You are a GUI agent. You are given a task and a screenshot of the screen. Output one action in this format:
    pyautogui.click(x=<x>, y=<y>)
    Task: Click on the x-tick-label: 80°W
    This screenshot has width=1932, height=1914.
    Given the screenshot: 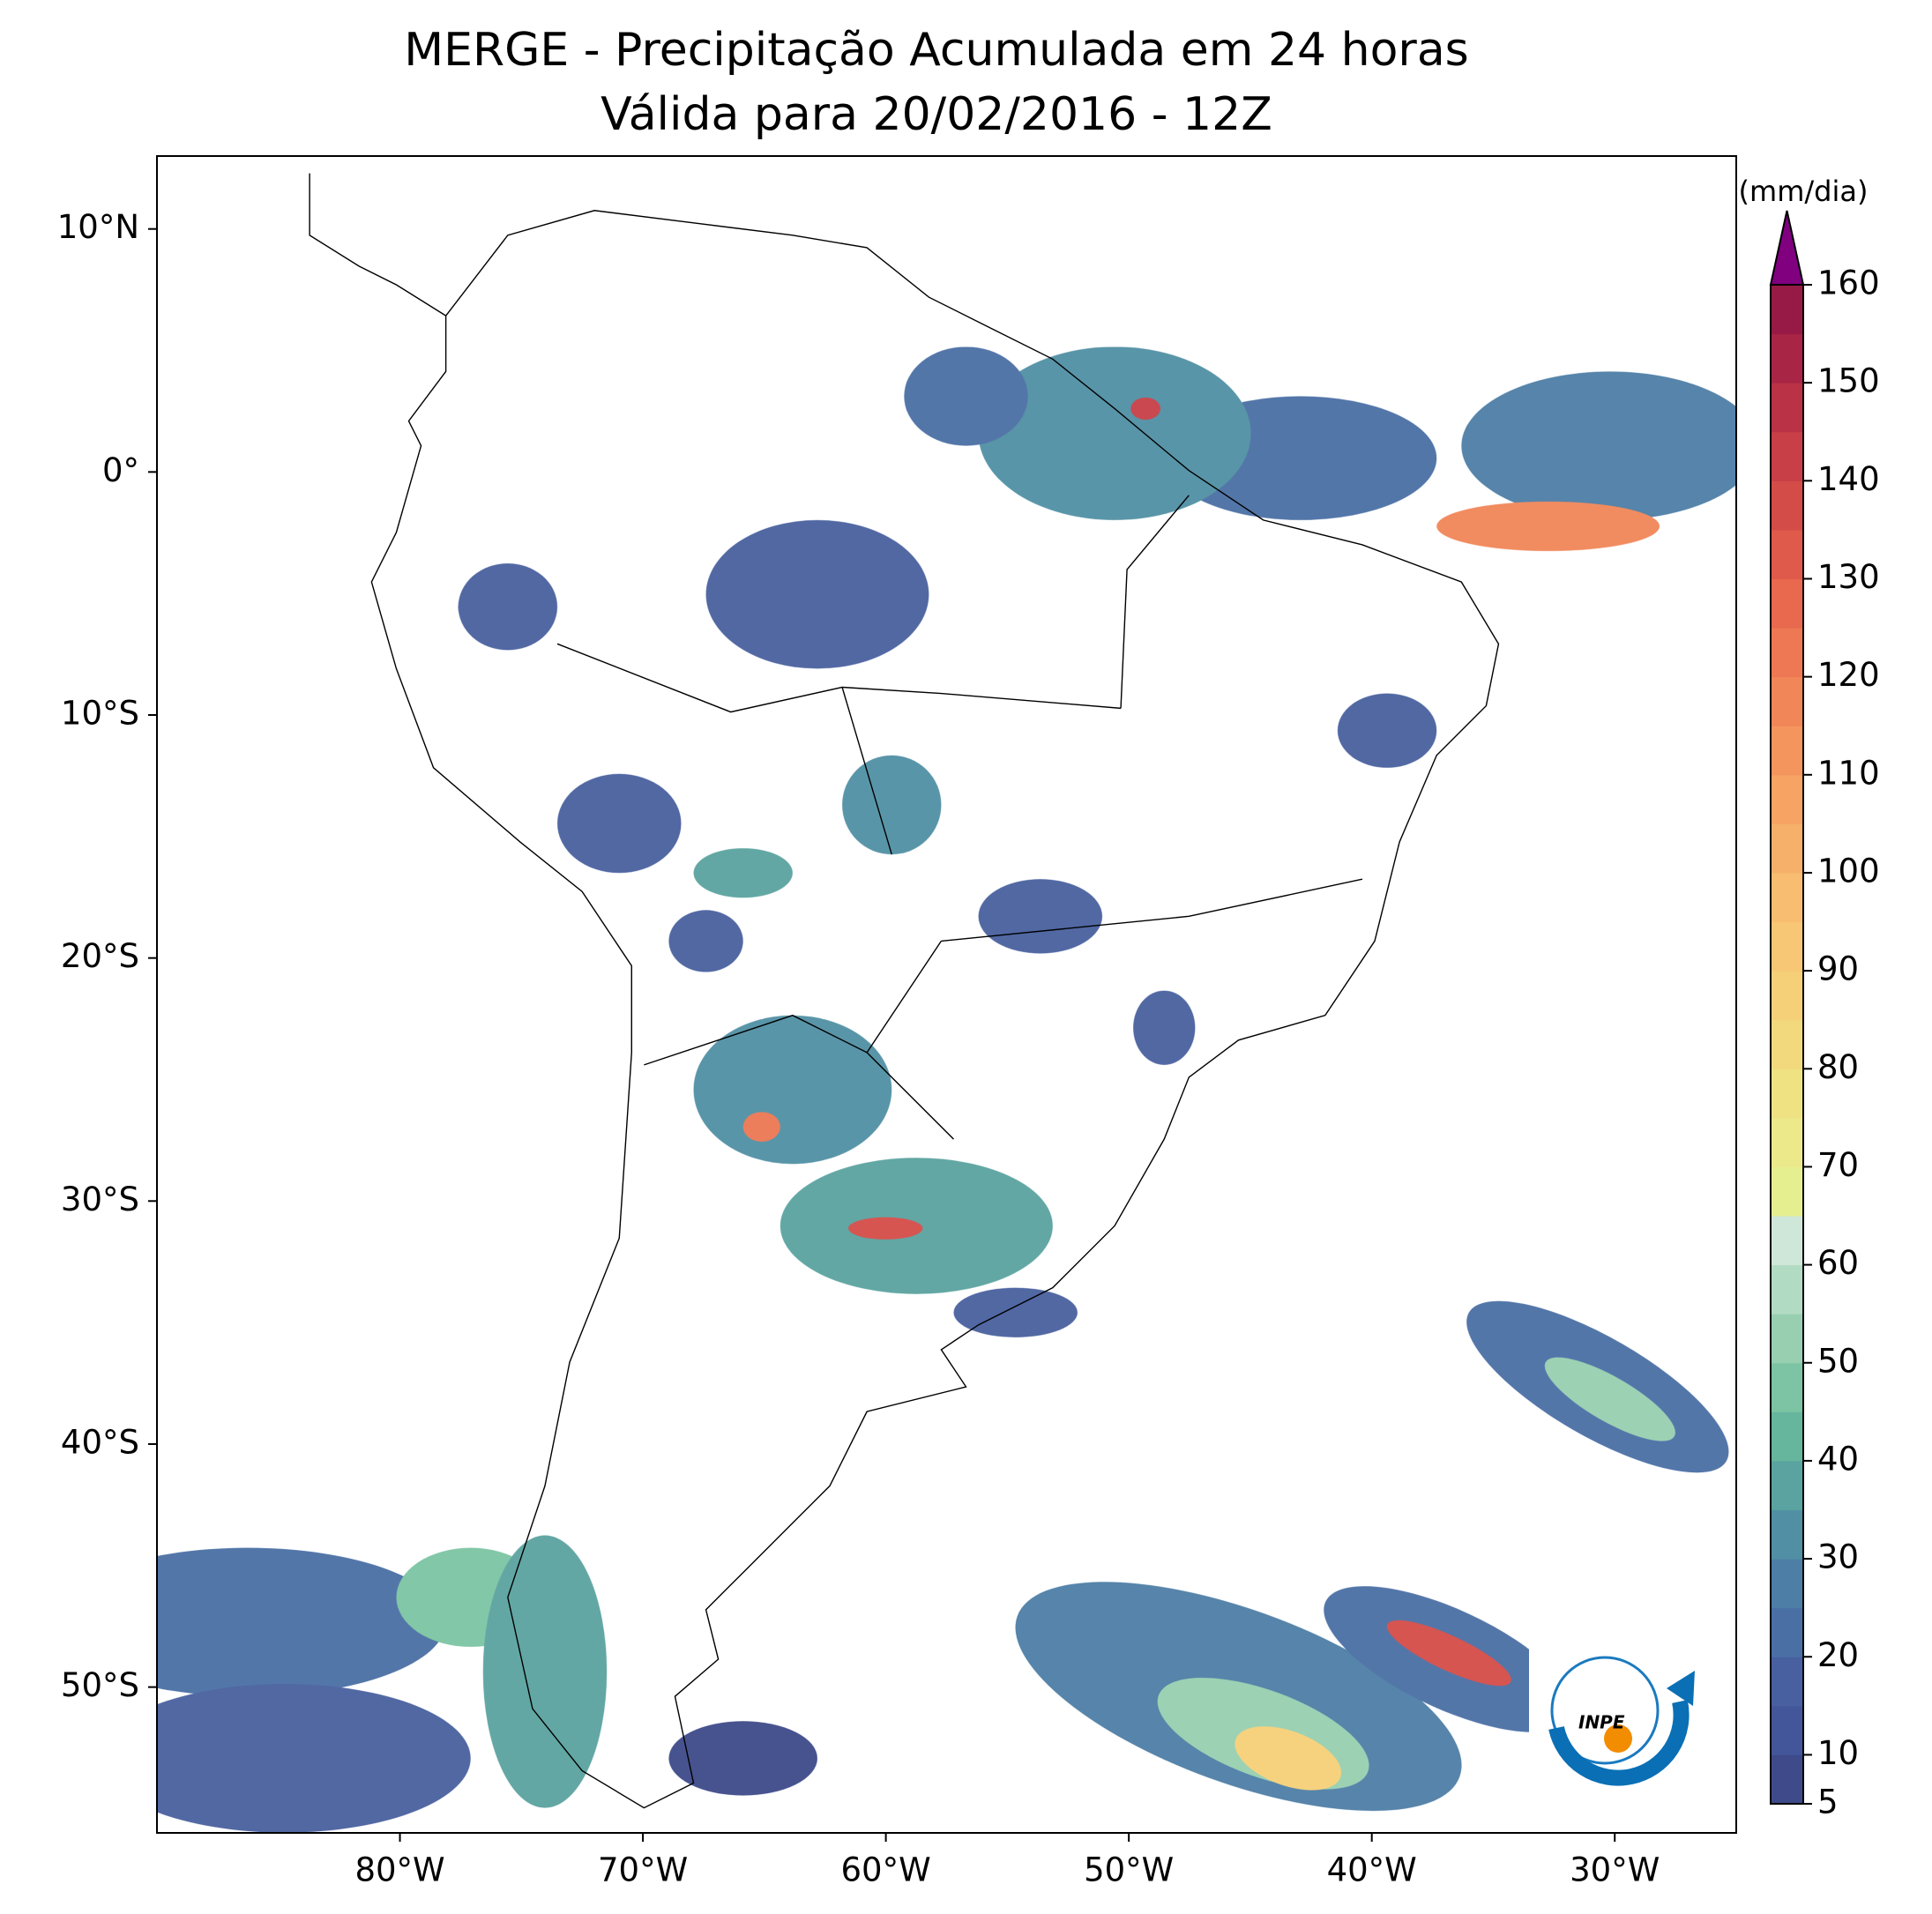 What is the action you would take?
    pyautogui.click(x=399, y=1870)
    